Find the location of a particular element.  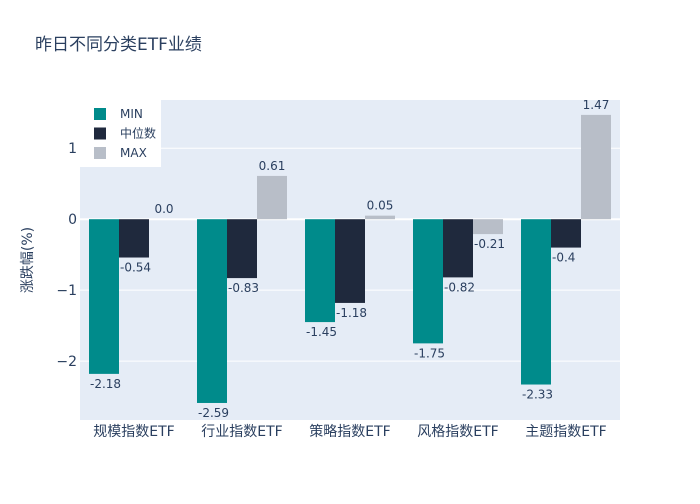

data-label: -0.83 is located at coordinates (243, 288).